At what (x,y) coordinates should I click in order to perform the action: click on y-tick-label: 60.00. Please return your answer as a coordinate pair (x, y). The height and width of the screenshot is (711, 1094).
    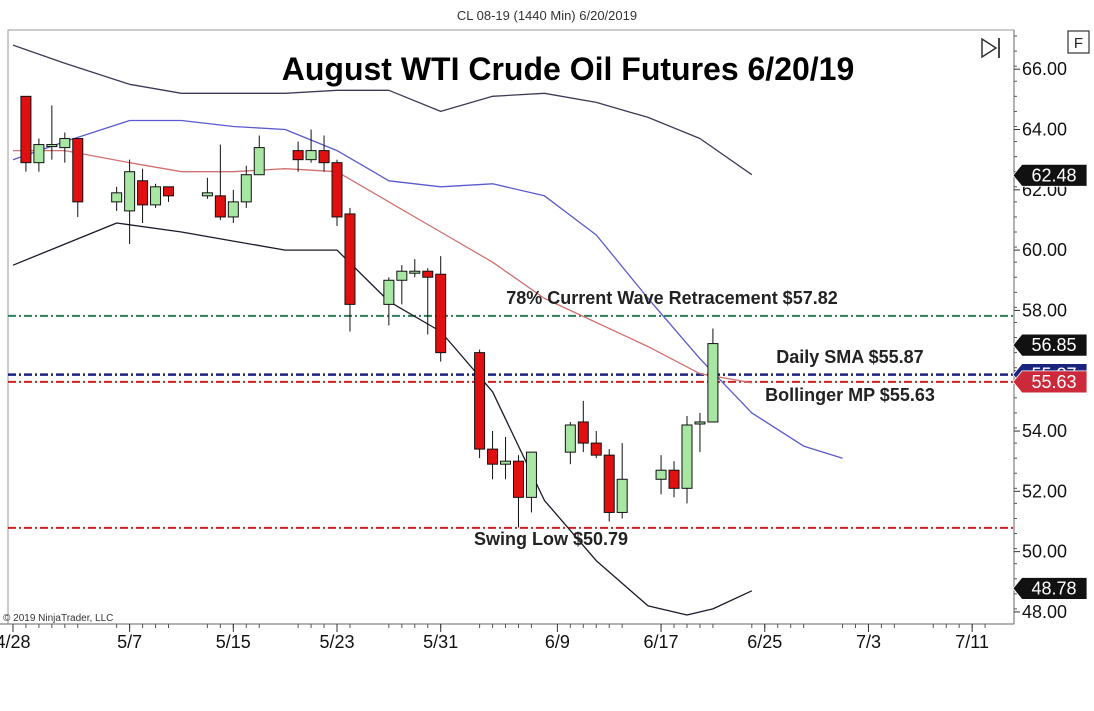
    Looking at the image, I should click on (1044, 250).